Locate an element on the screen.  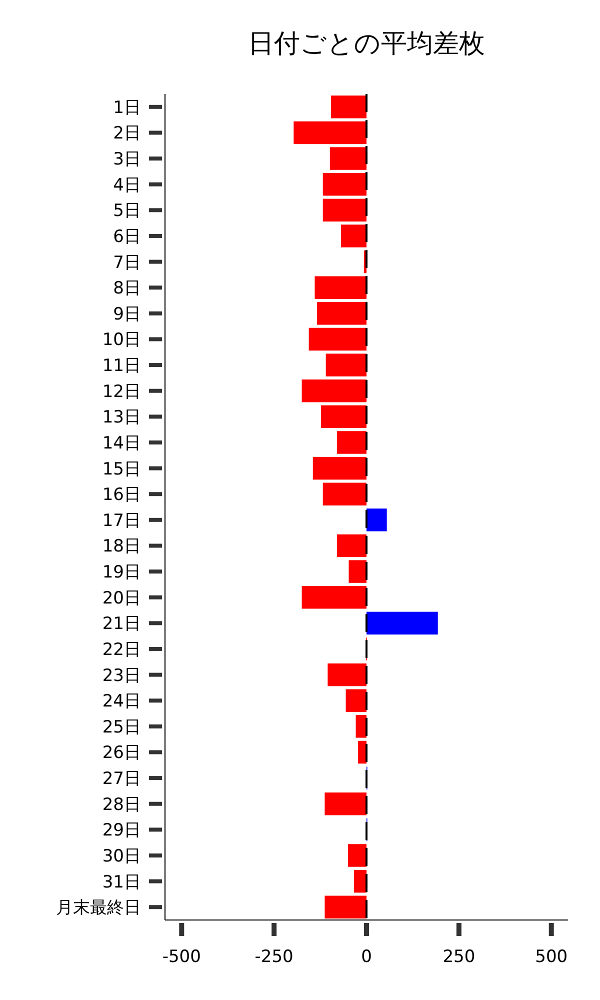
y-tick-label: 5日 is located at coordinates (127, 211).